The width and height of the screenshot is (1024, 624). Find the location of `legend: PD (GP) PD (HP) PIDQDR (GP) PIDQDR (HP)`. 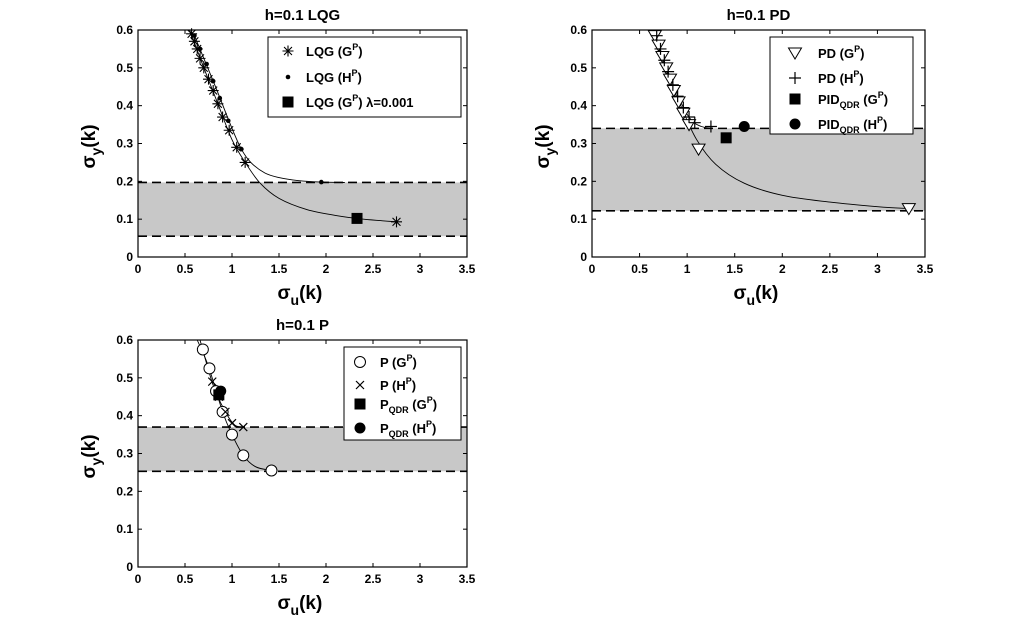

legend: PD (GP) PD (HP) PIDQDR (GP) PIDQDR (HP) is located at coordinates (841, 85).